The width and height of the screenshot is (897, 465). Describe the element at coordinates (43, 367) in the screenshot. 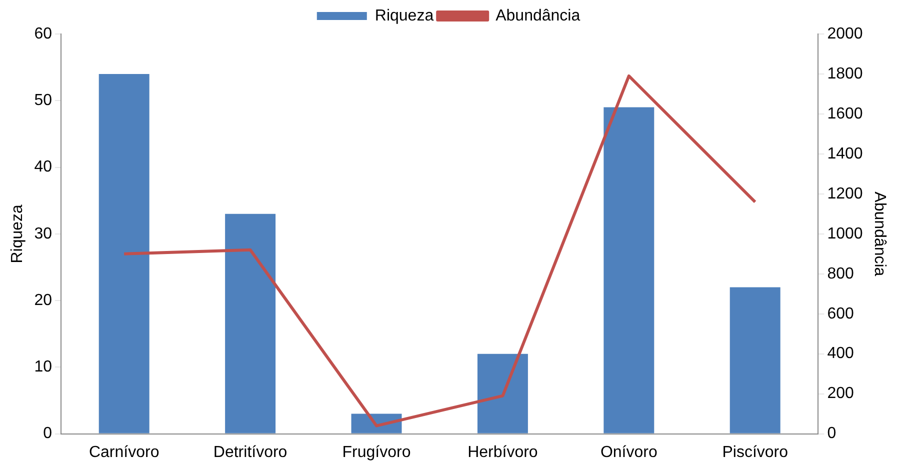

I see `y-tick-label: 10` at that location.